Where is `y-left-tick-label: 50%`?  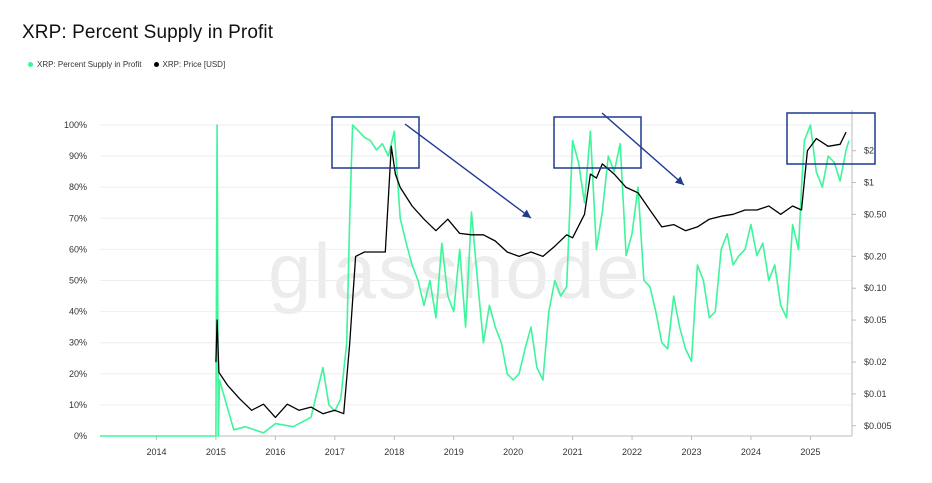
y-left-tick-label: 50% is located at coordinates (78, 281).